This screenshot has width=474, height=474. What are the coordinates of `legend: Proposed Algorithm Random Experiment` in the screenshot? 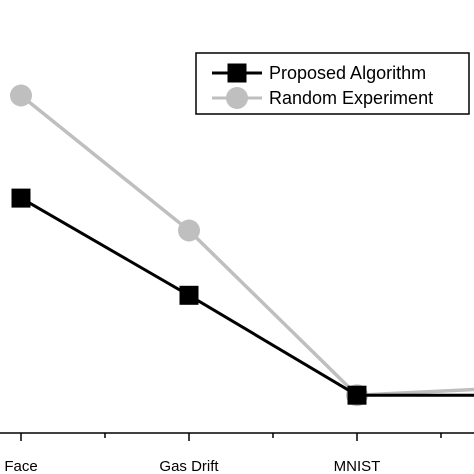 It's located at (332, 83).